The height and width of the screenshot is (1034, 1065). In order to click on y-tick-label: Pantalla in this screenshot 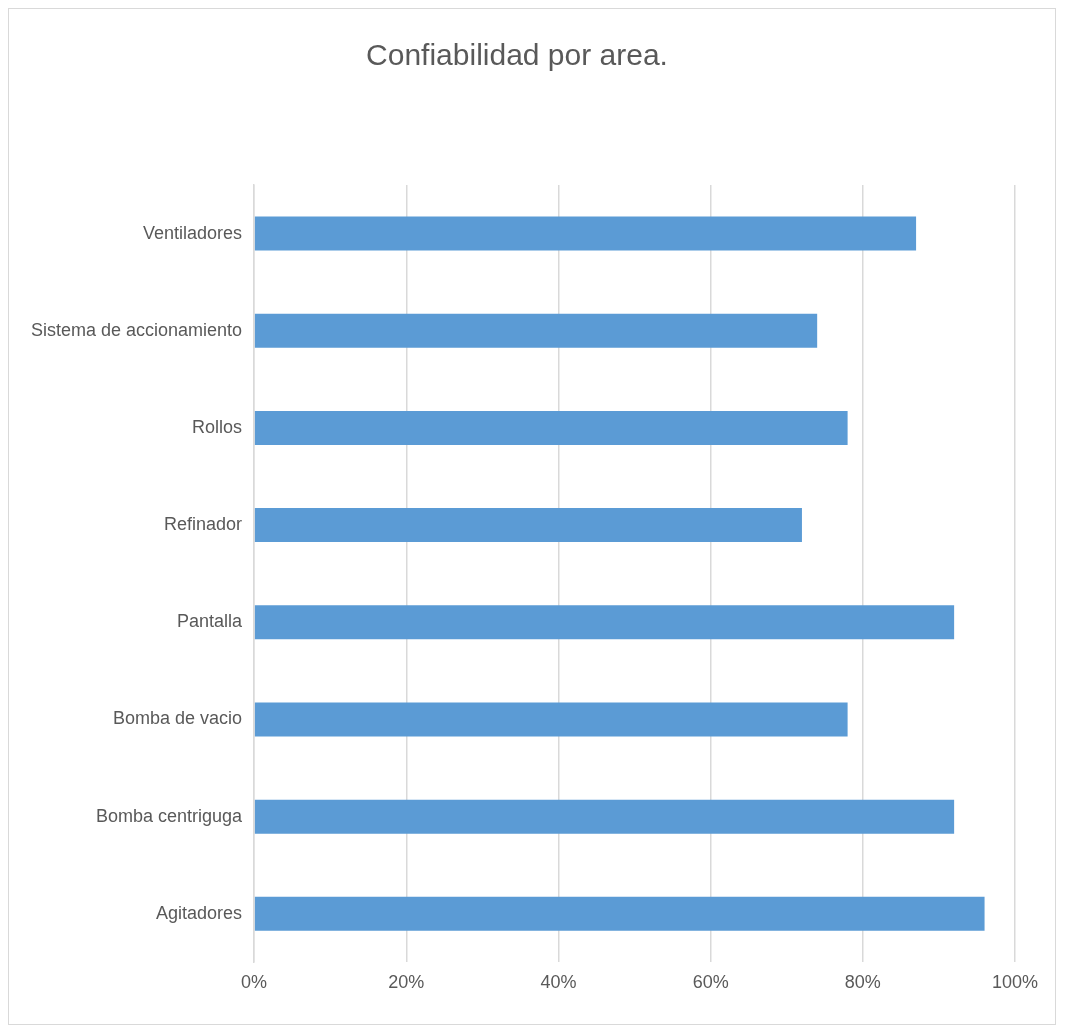, I will do `click(210, 621)`.